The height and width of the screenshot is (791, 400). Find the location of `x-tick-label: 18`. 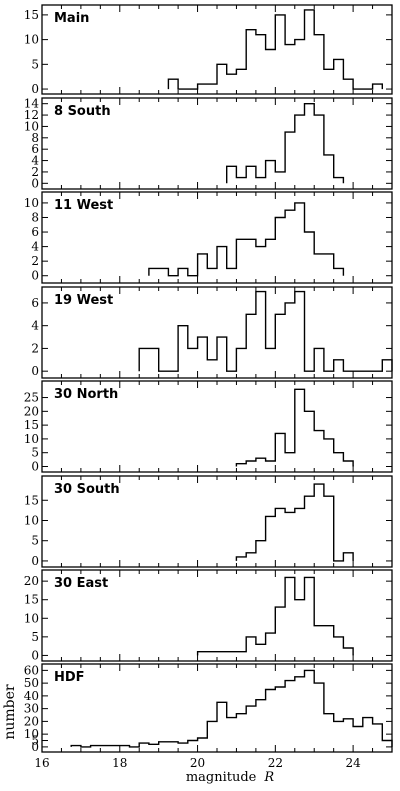

x-tick-label: 18 is located at coordinates (119, 763).